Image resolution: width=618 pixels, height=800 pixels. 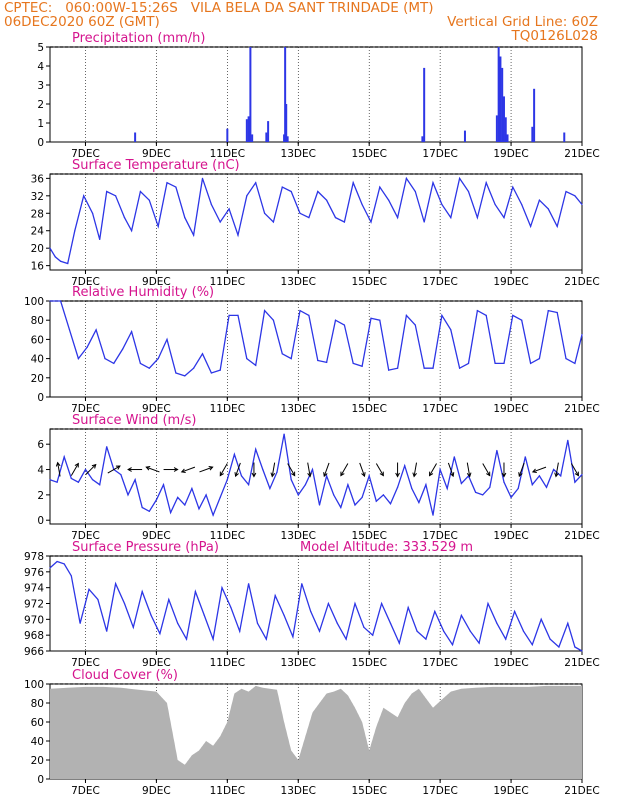 What do you see at coordinates (40, 86) in the screenshot?
I see `ytick-label: 3` at bounding box center [40, 86].